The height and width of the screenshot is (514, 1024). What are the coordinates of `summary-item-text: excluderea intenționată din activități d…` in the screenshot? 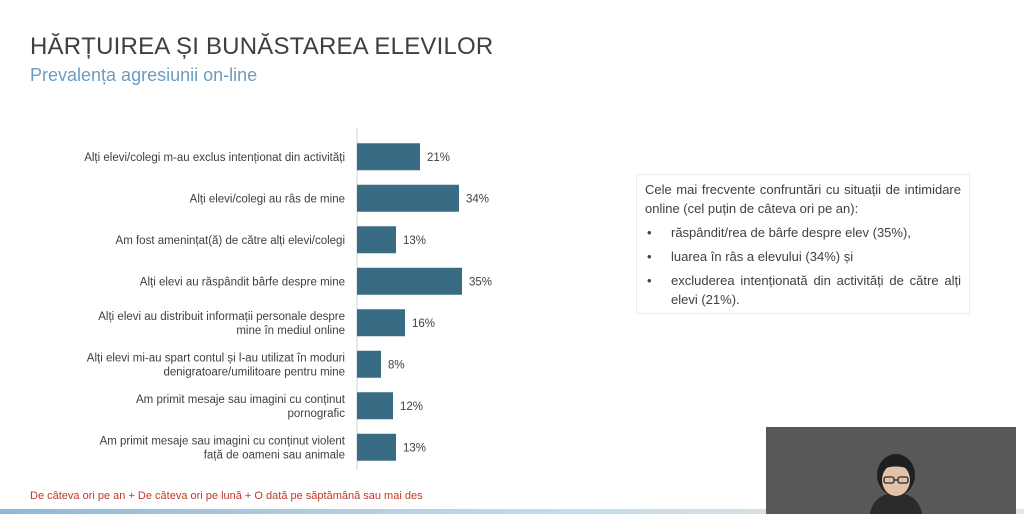 It's located at (816, 290).